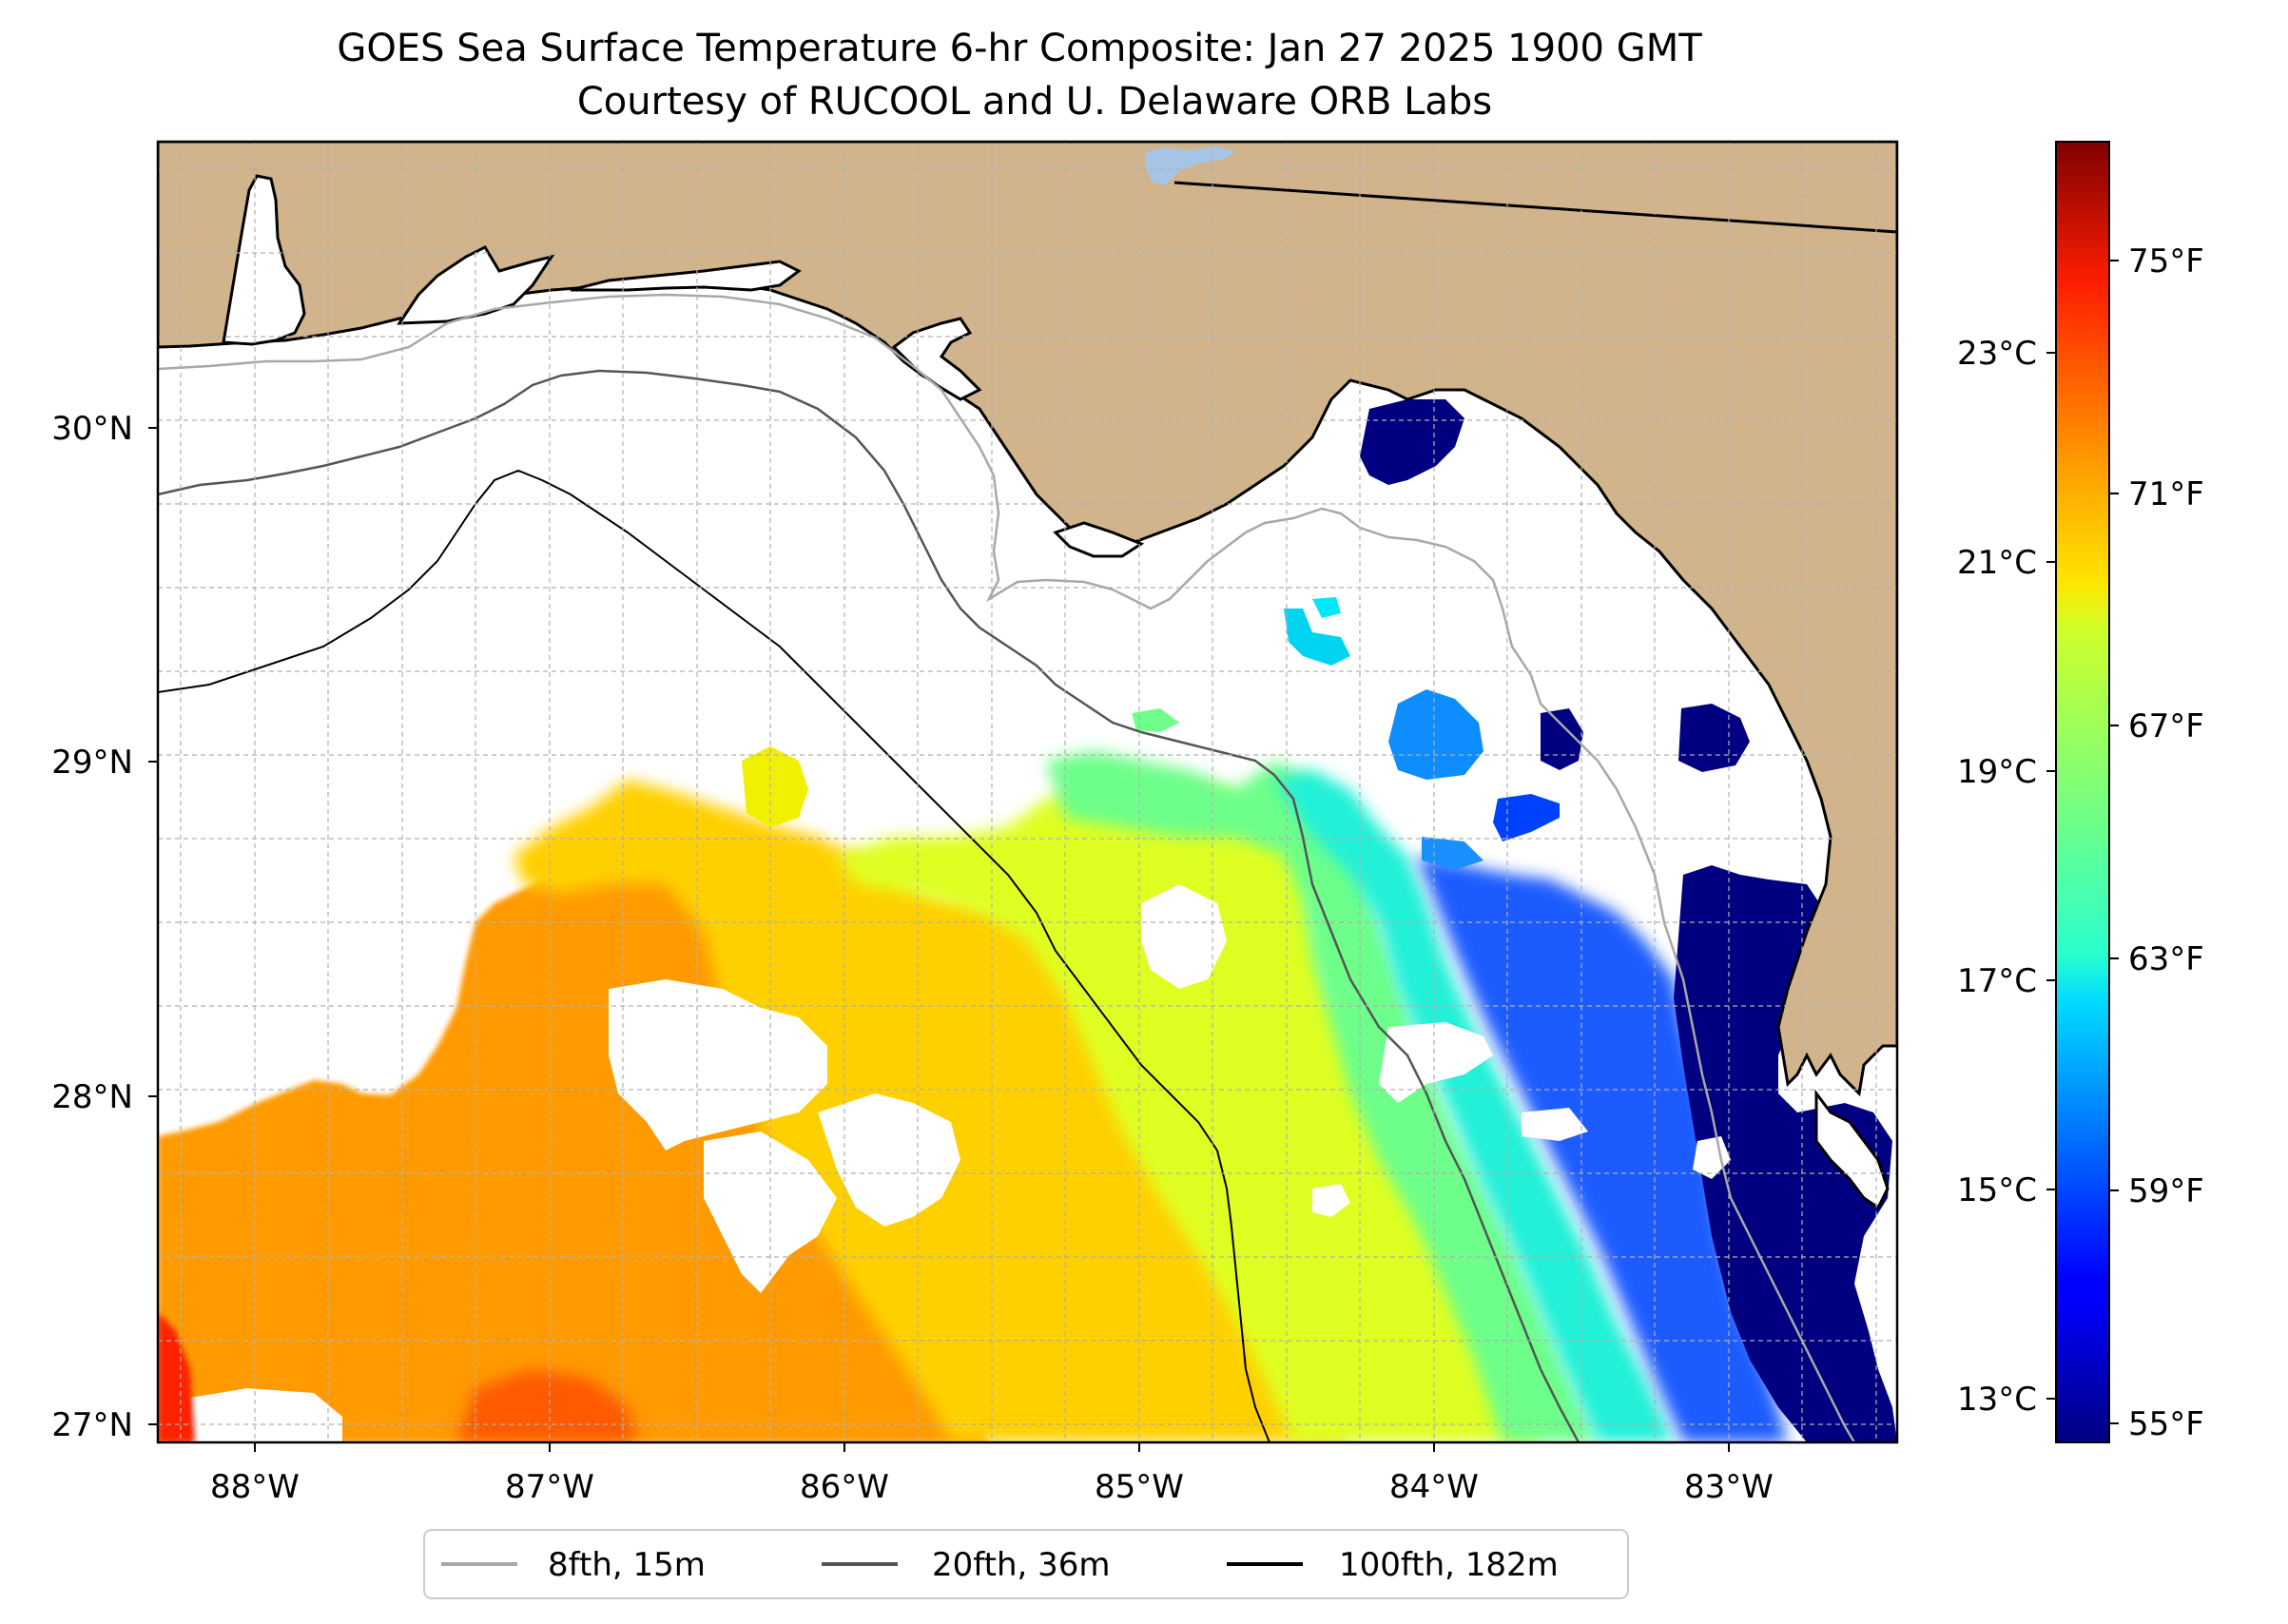 The image size is (2288, 1624). Describe the element at coordinates (1997, 877) in the screenshot. I see `colorbar-celsius-axis: 23°C 21°C 19°C 17°C 15°C 13°C` at that location.